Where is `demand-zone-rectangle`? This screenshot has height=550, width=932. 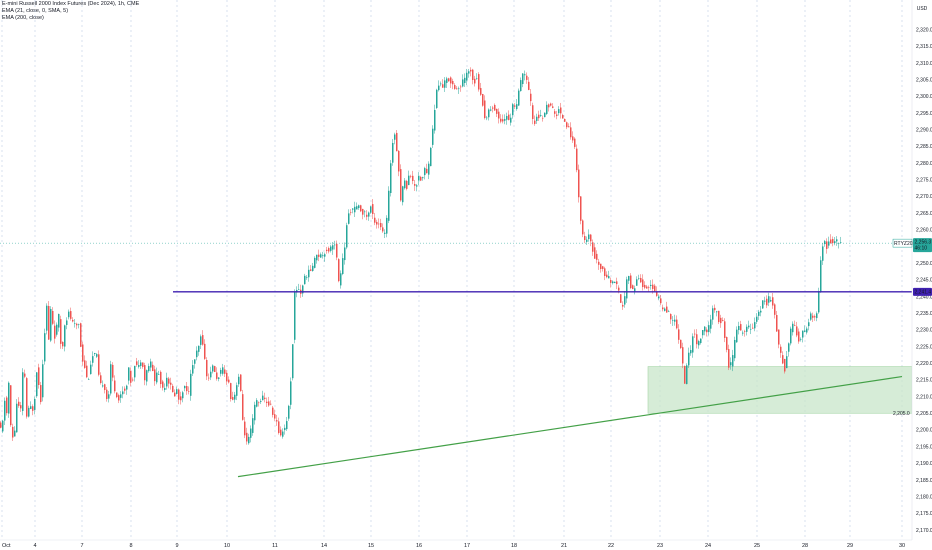 demand-zone-rectangle is located at coordinates (780, 390).